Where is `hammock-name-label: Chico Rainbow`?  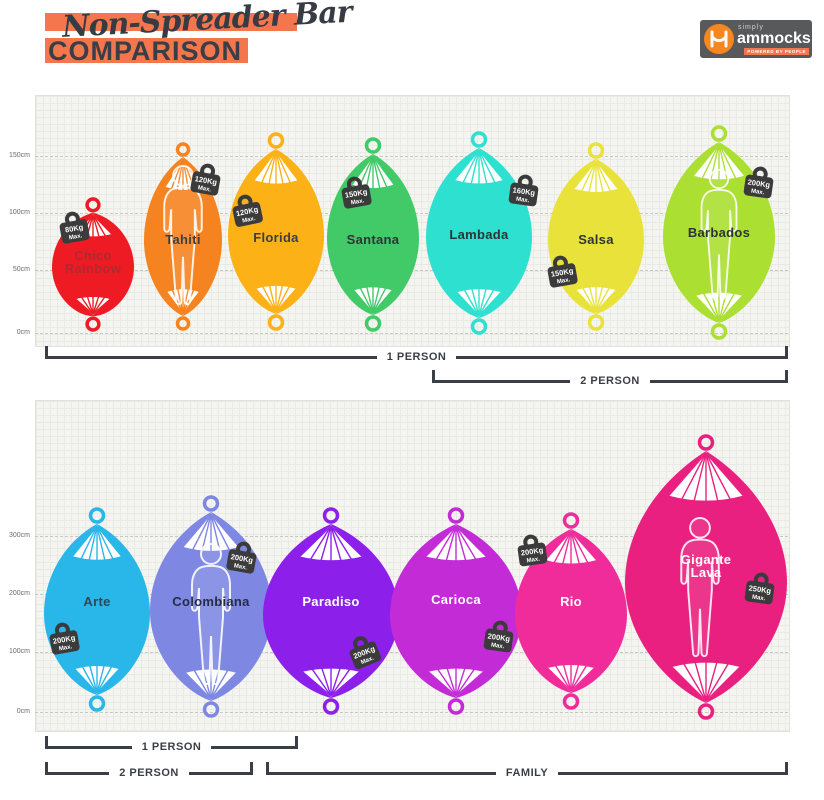
hammock-name-label: Chico Rainbow is located at coordinates (93, 262).